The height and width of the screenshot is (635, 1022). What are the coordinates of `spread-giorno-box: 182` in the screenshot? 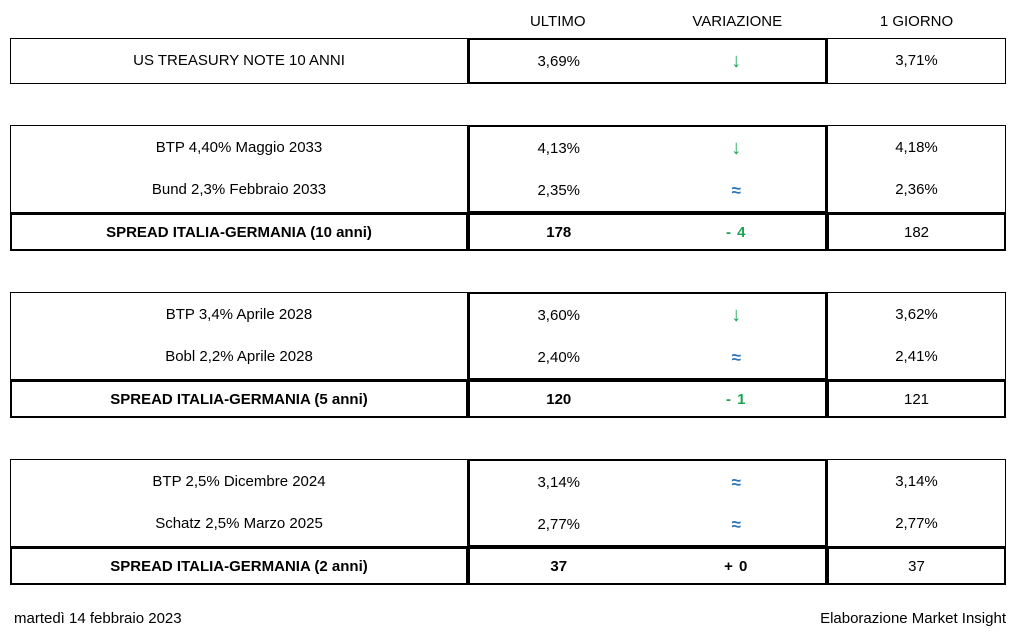 It's located at (916, 232).